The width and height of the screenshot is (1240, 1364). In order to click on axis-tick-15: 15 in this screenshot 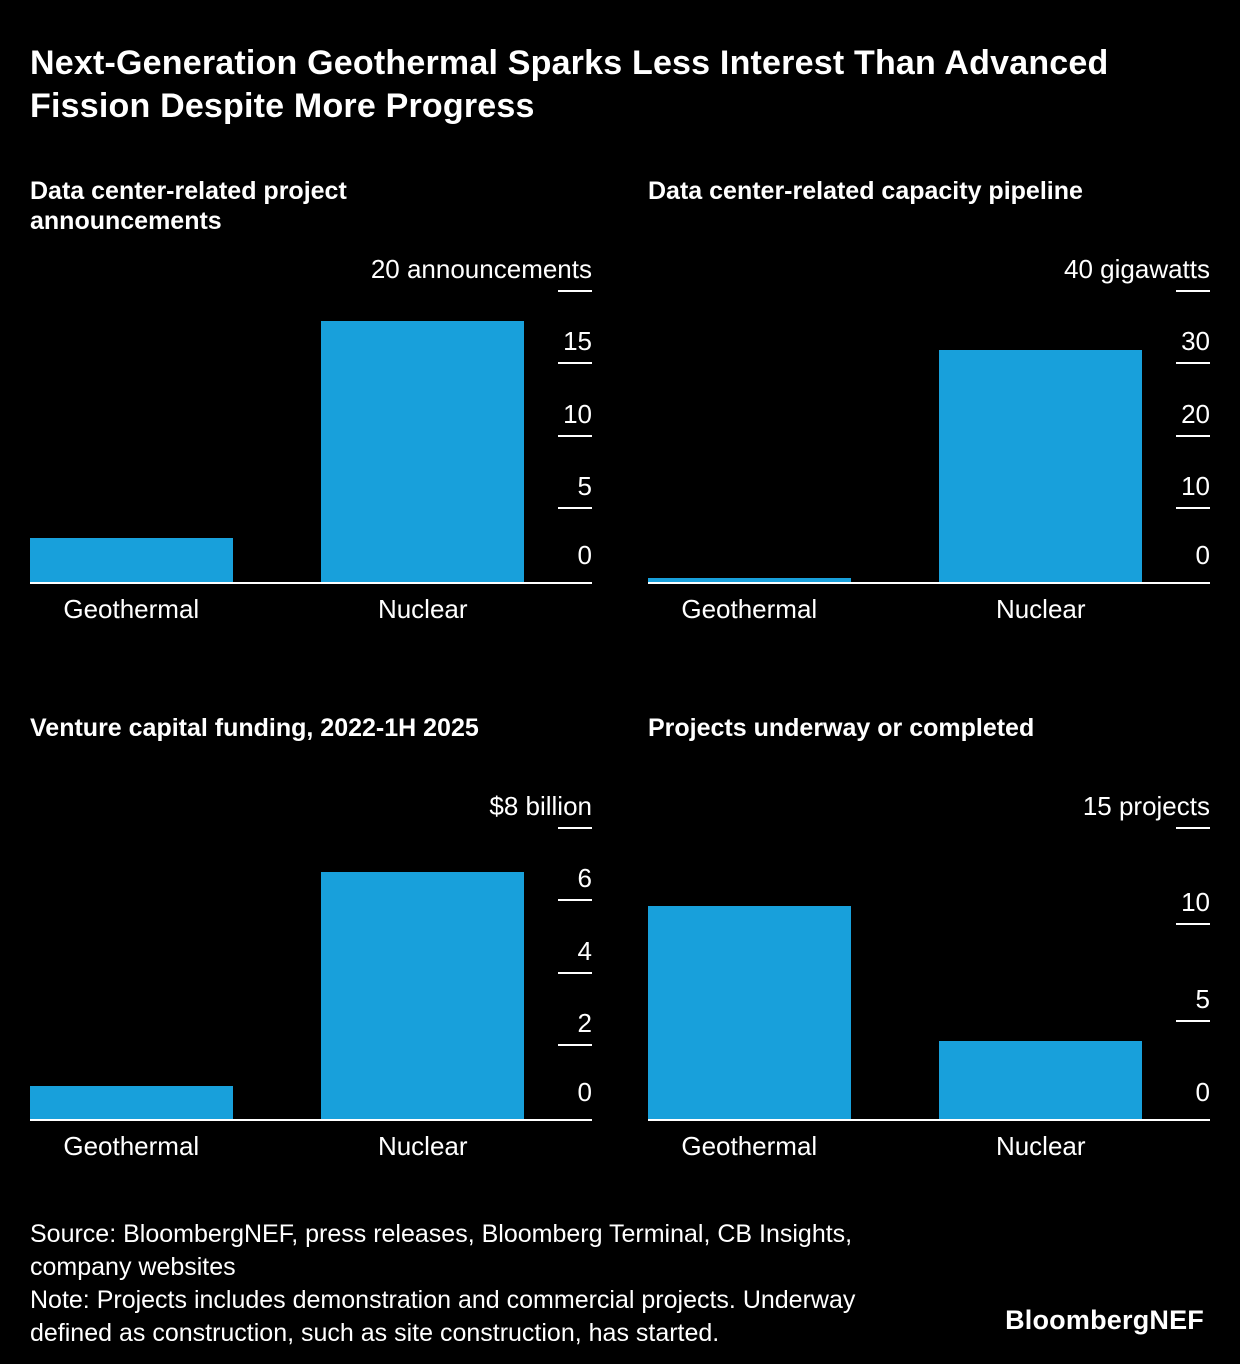, I will do `click(575, 345)`.